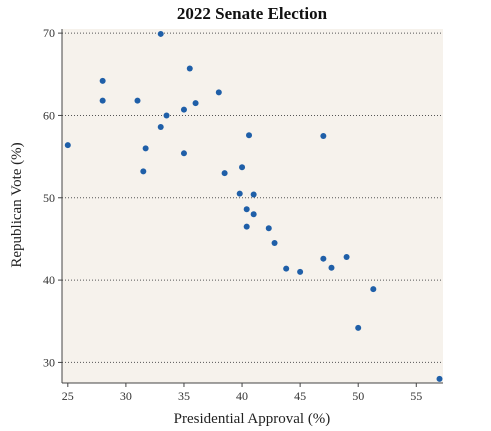 Image resolution: width=491 pixels, height=431 pixels. I want to click on y-axis-label: Republican Vote (%), so click(17, 204).